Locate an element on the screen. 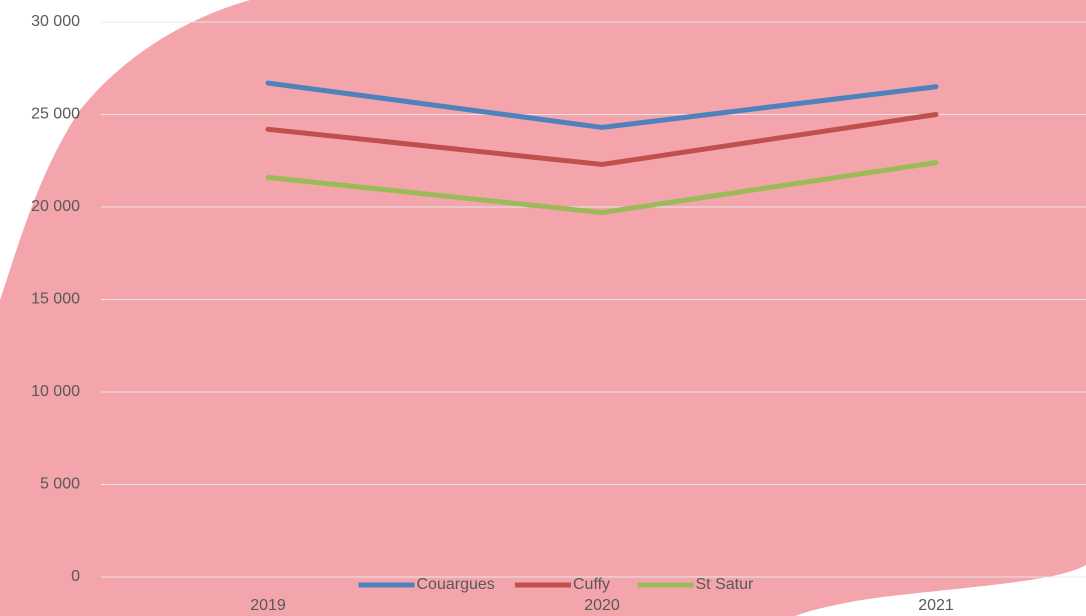 The image size is (1086, 616). legend-label: Cuffy is located at coordinates (591, 584).